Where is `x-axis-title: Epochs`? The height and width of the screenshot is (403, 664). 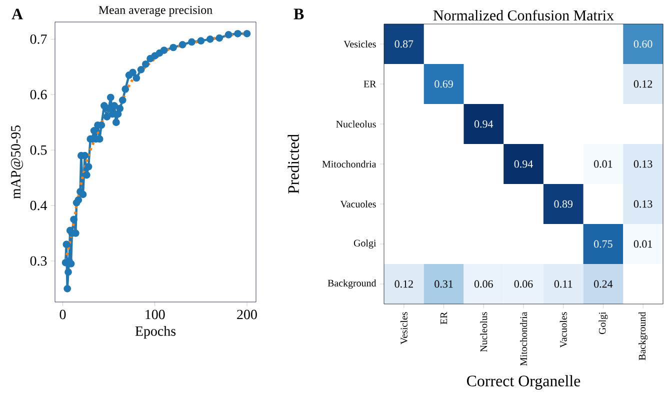 x-axis-title: Epochs is located at coordinates (155, 332).